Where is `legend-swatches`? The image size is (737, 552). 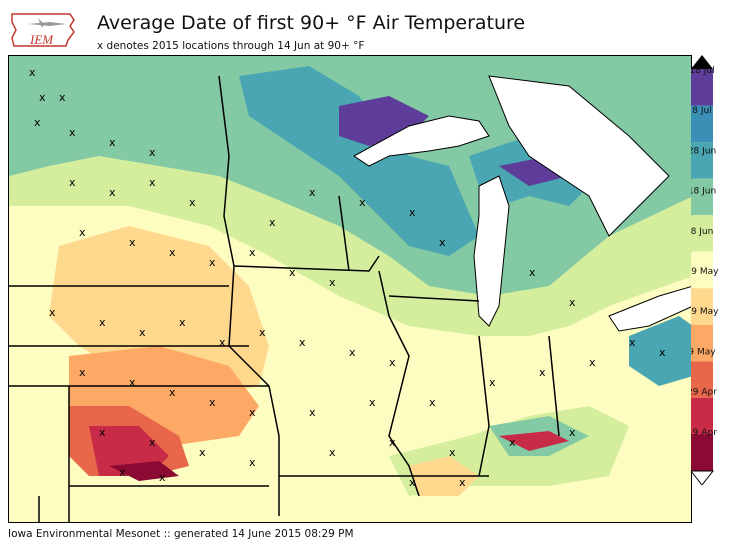
legend-swatches is located at coordinates (702, 270).